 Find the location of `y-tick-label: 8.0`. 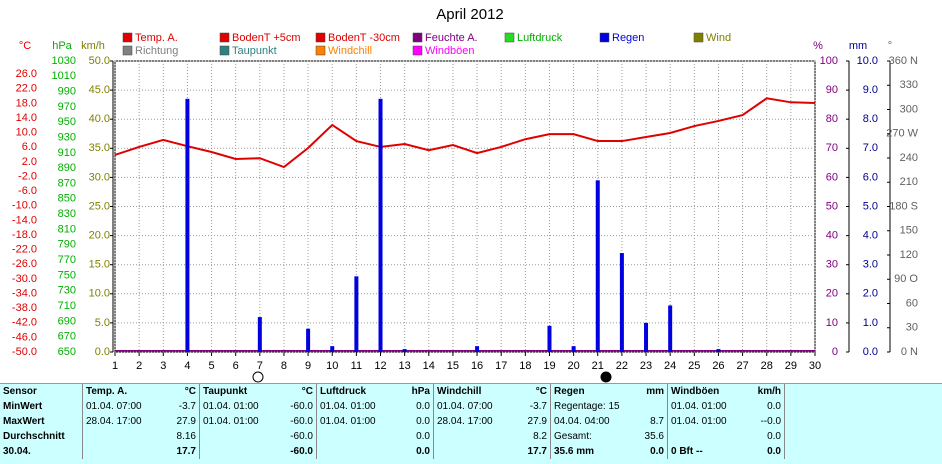

y-tick-label: 8.0 is located at coordinates (870, 119).